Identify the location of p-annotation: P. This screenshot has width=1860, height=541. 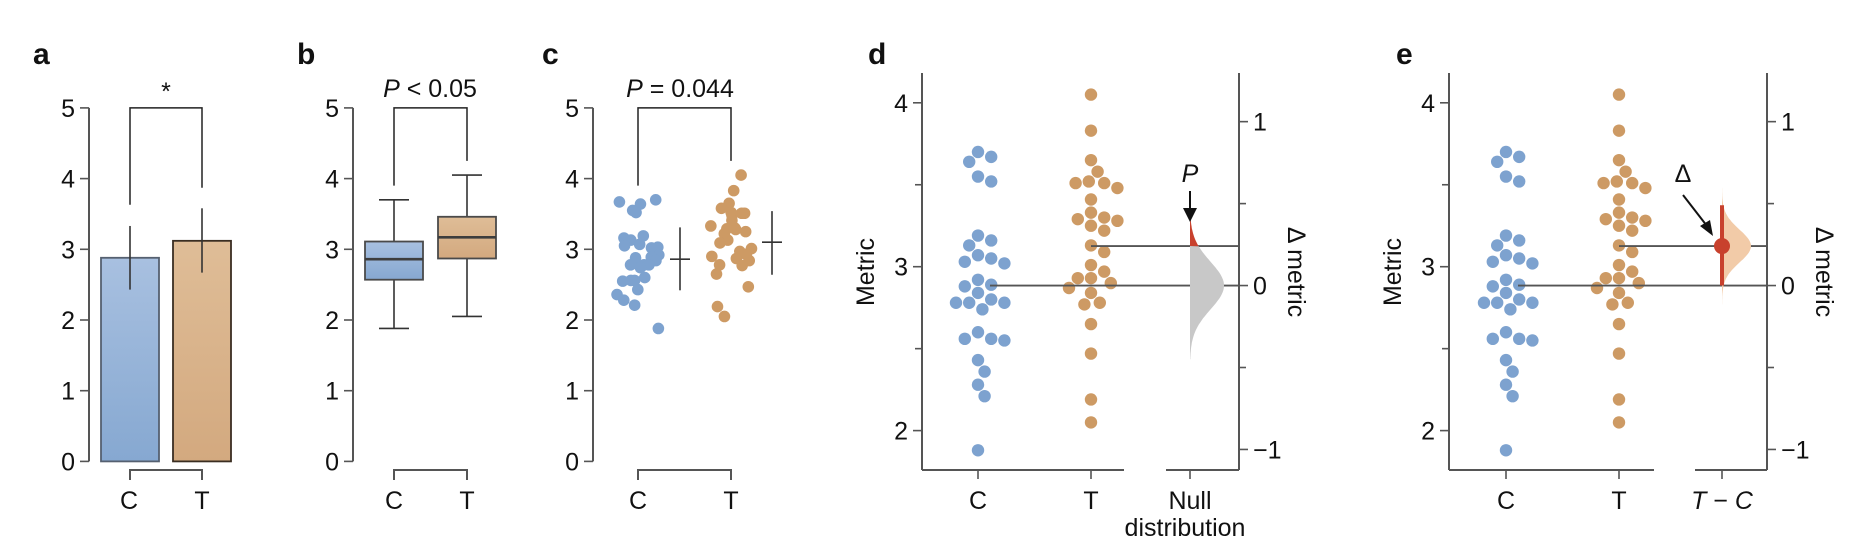
(1190, 174).